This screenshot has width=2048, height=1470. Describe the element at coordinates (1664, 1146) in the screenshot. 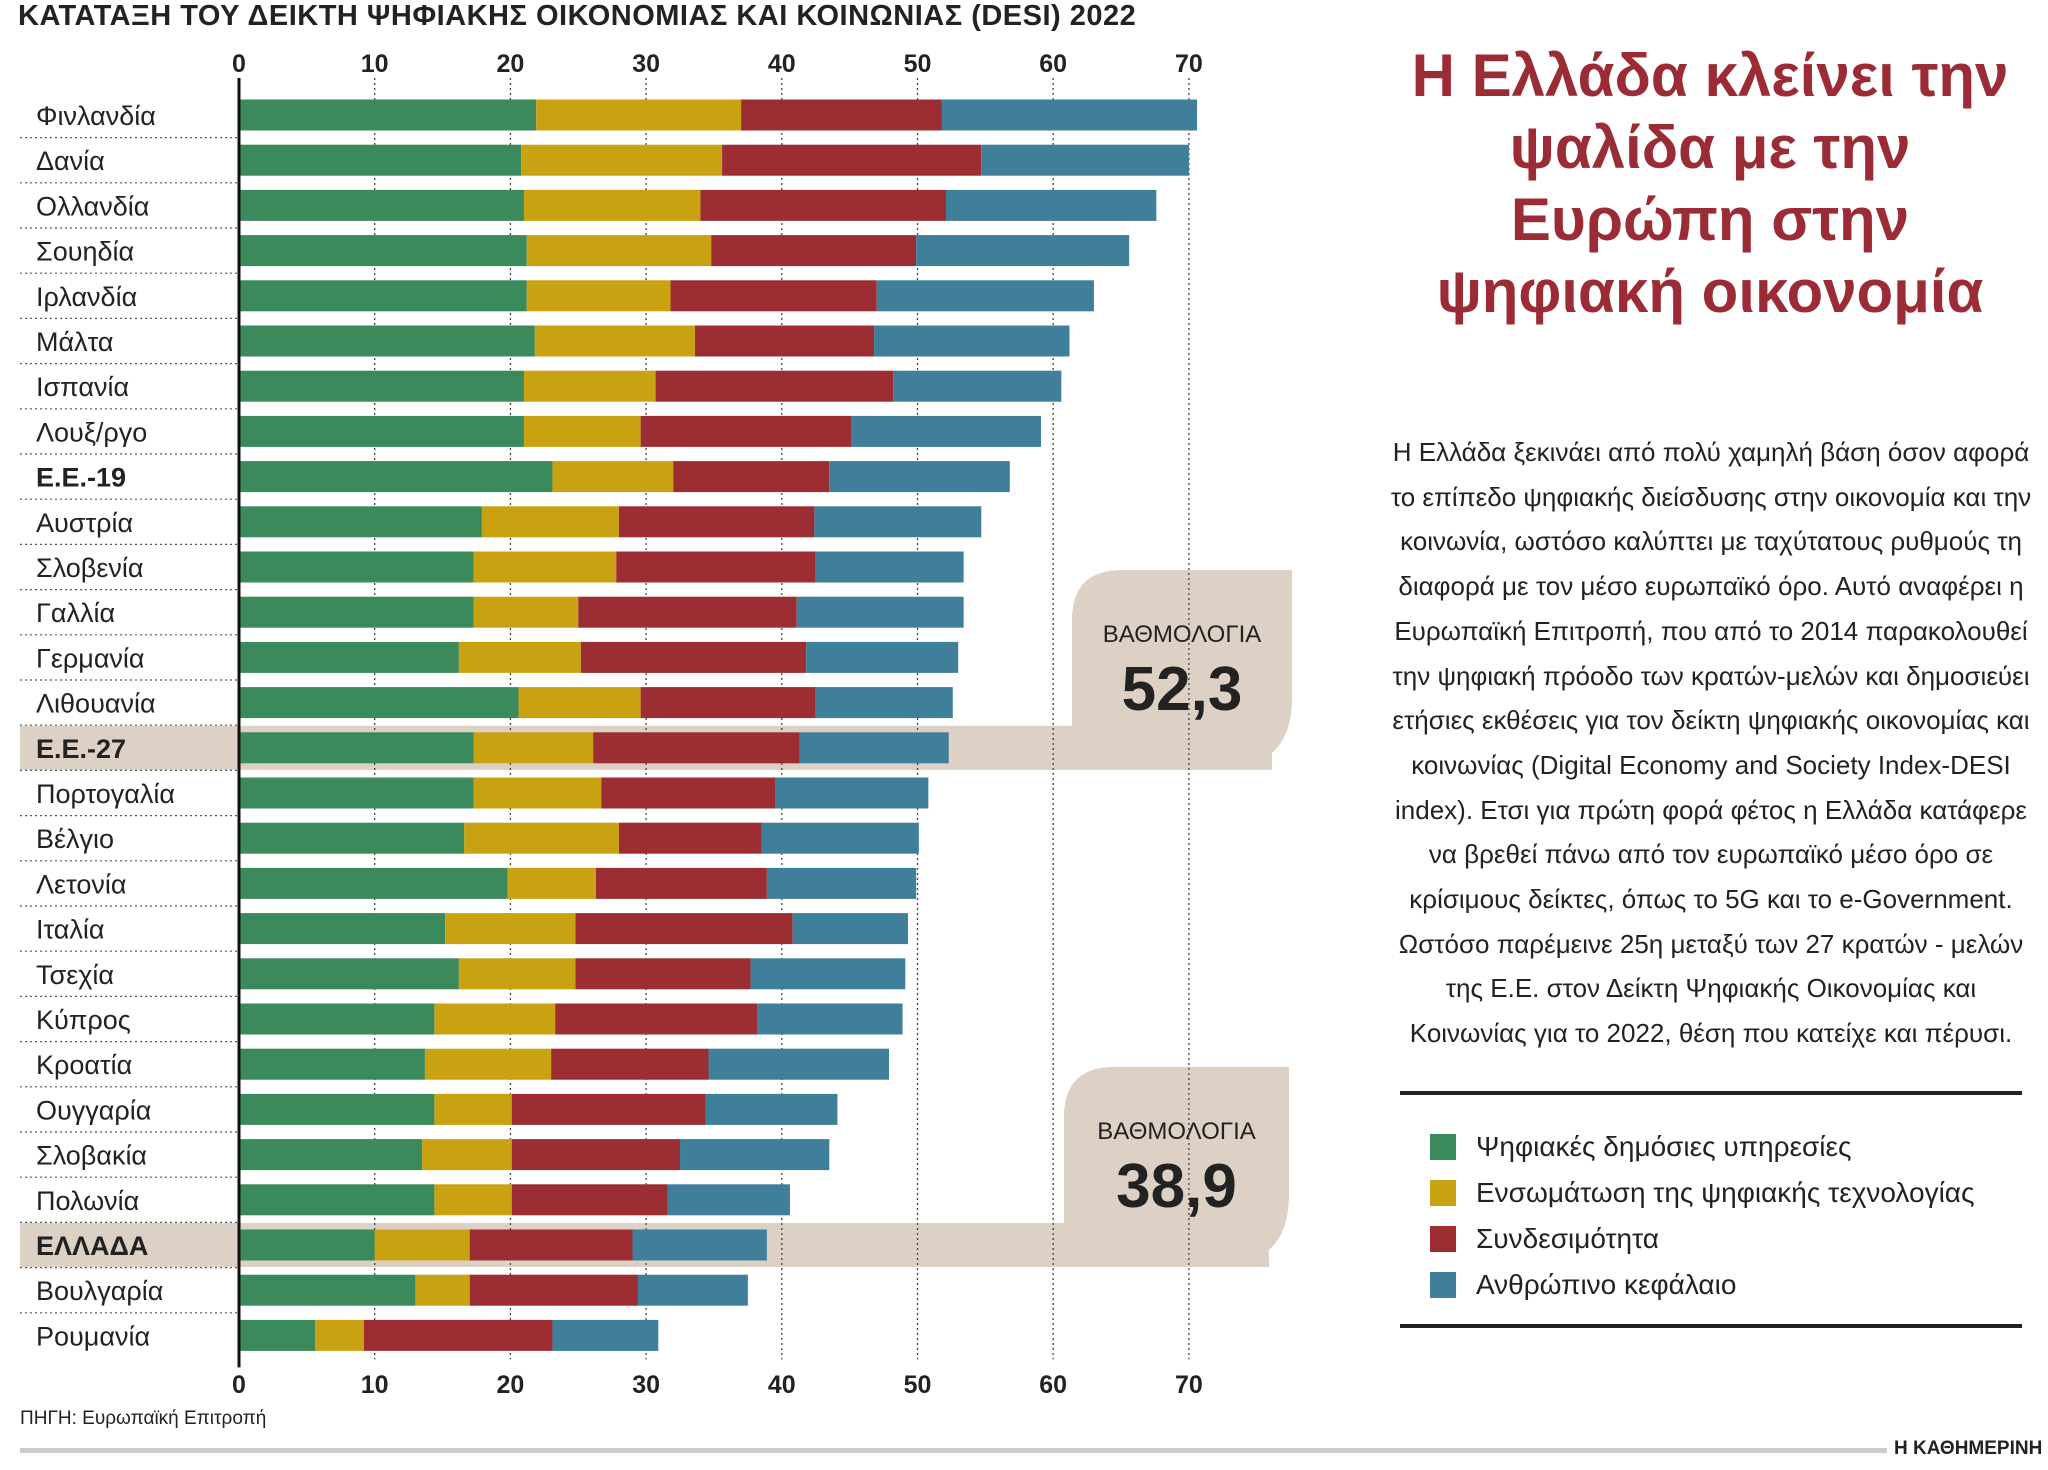

I see `legend-label: Ψηφιακές δημόσιες υπηρεσίες` at that location.